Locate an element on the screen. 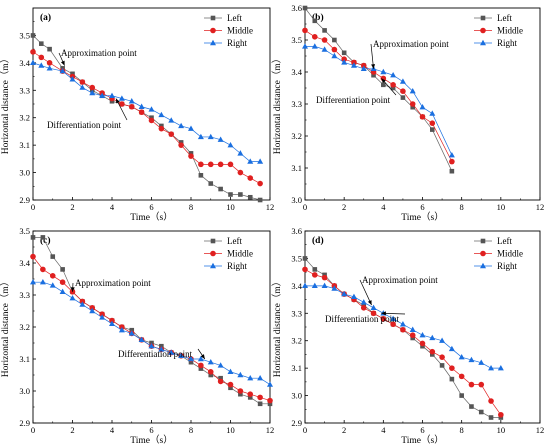 This screenshot has height=446, width=550. legend-marker-middle is located at coordinates (483, 30).